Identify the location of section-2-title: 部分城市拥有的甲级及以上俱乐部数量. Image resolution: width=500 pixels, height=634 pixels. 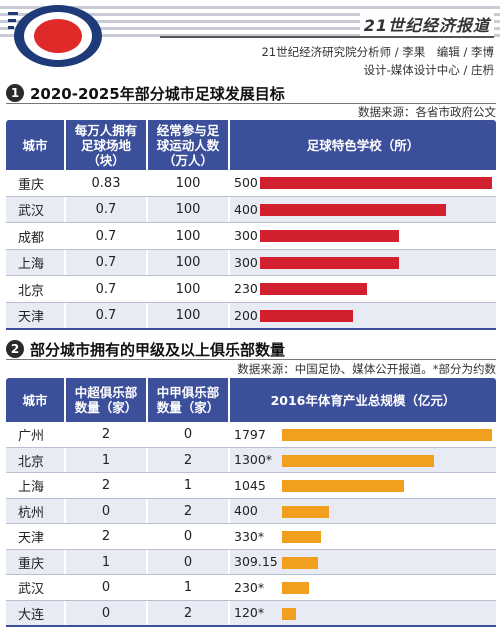
(158, 349).